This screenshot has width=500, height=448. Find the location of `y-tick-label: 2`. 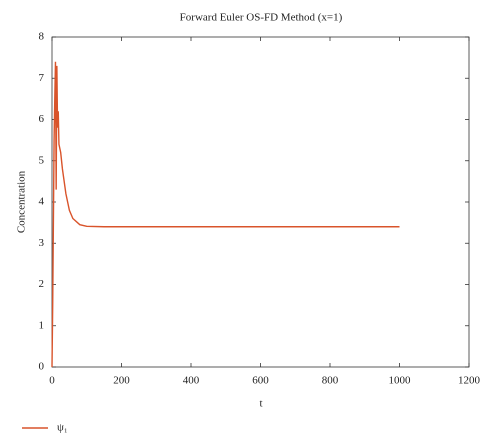

y-tick-label: 2 is located at coordinates (42, 284).